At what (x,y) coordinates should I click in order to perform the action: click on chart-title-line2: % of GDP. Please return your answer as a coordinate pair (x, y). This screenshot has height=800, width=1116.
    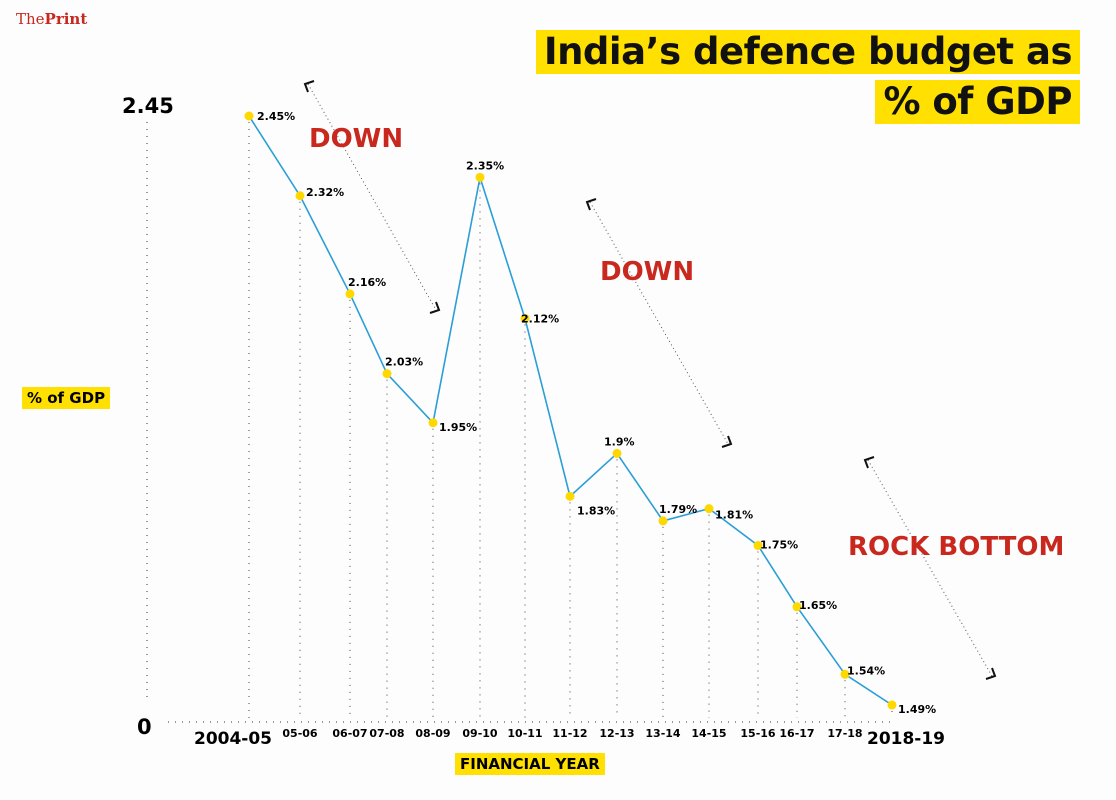
    Looking at the image, I should click on (977, 102).